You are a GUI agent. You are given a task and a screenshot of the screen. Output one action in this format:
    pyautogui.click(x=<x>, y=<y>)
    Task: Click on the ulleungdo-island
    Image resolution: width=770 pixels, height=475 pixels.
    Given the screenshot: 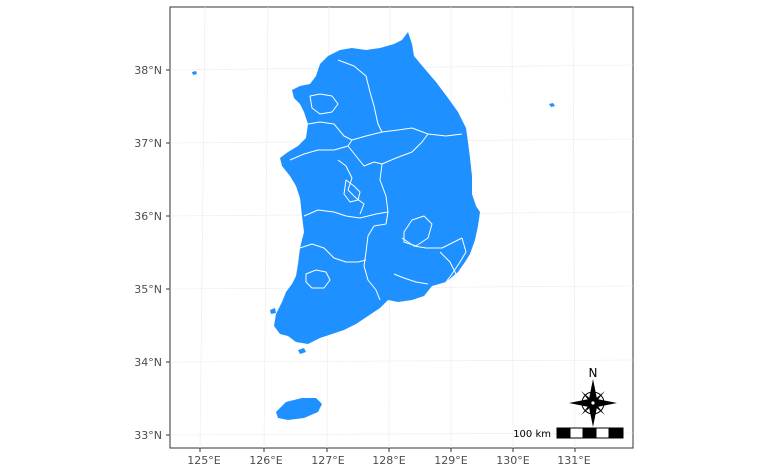 What is the action you would take?
    pyautogui.click(x=552, y=105)
    